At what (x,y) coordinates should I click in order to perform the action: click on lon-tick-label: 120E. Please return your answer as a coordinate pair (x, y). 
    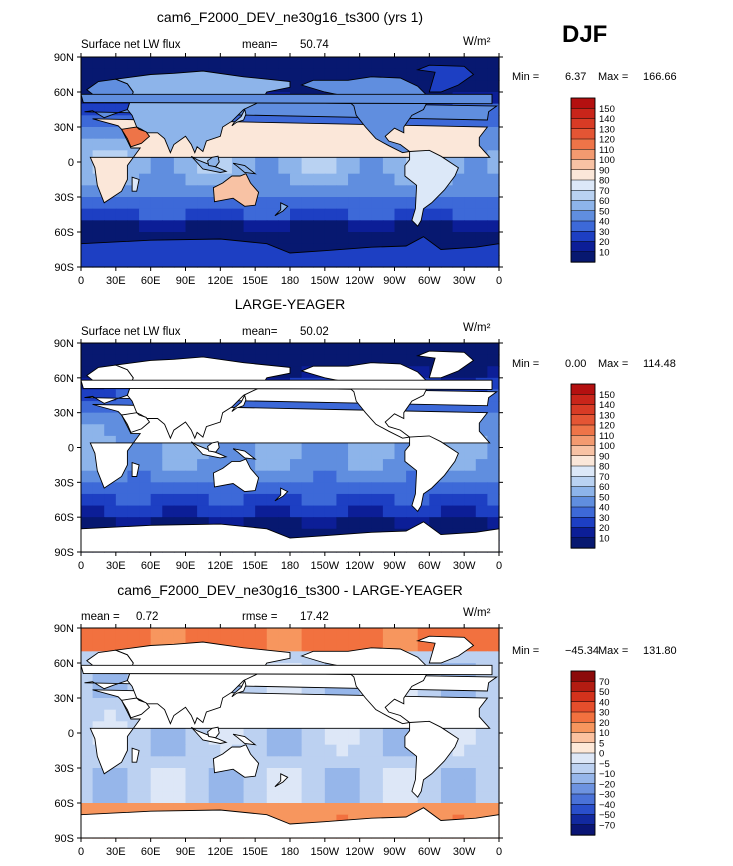
    Looking at the image, I should click on (220, 281).